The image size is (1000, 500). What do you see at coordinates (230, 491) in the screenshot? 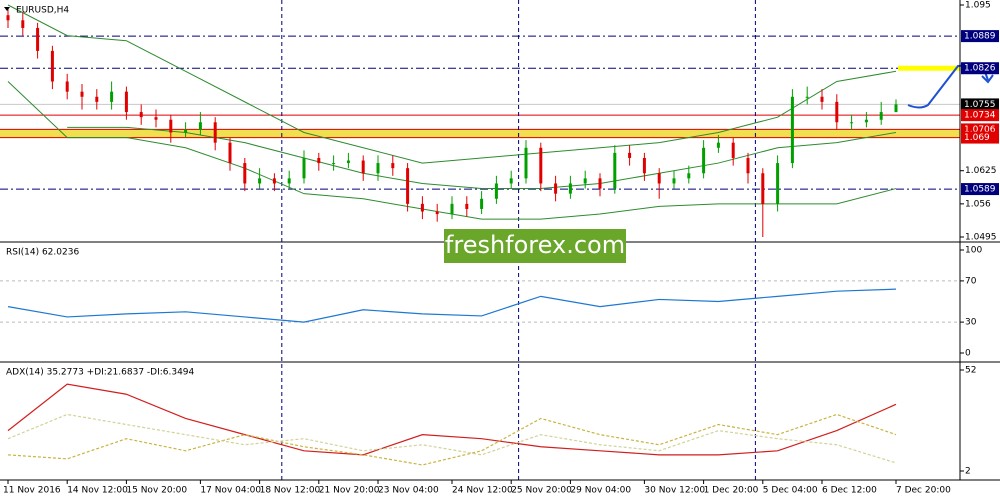
I see `x-tick-label: 17 Nov 04:00` at bounding box center [230, 491].